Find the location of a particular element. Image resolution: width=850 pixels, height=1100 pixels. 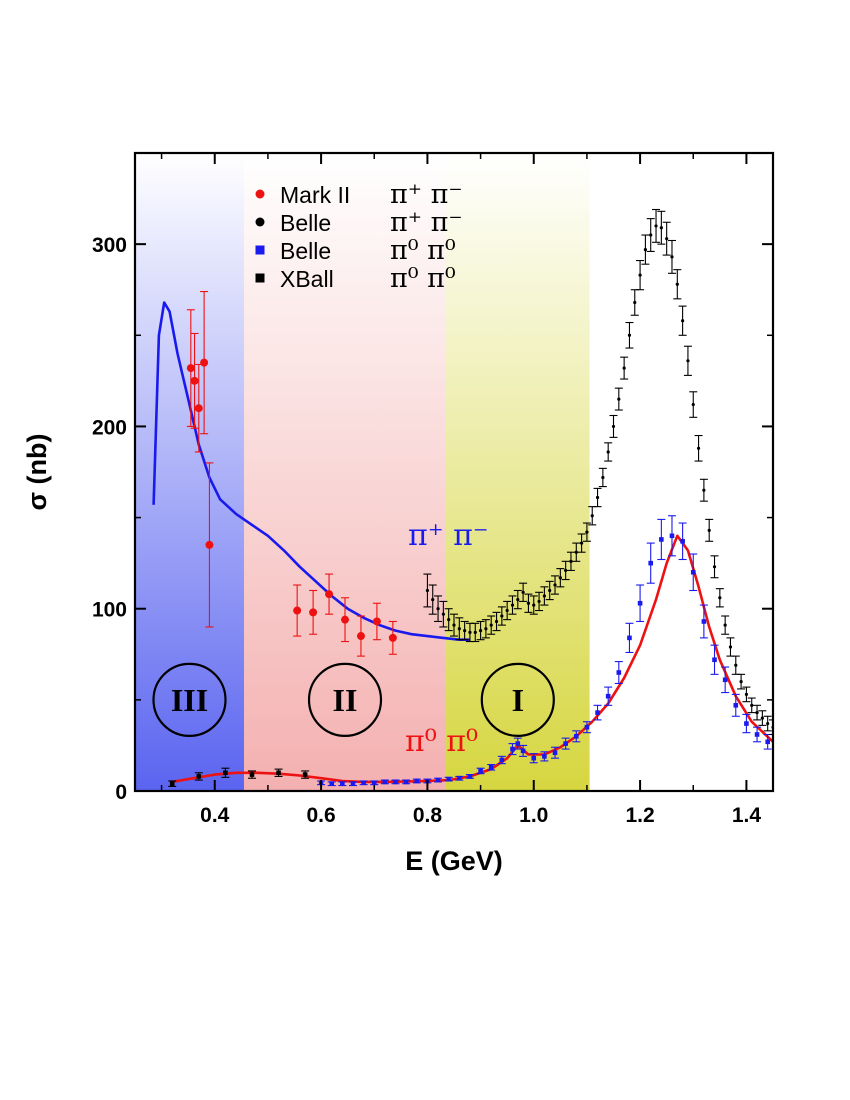

region-labels: III II I is located at coordinates (353, 699).